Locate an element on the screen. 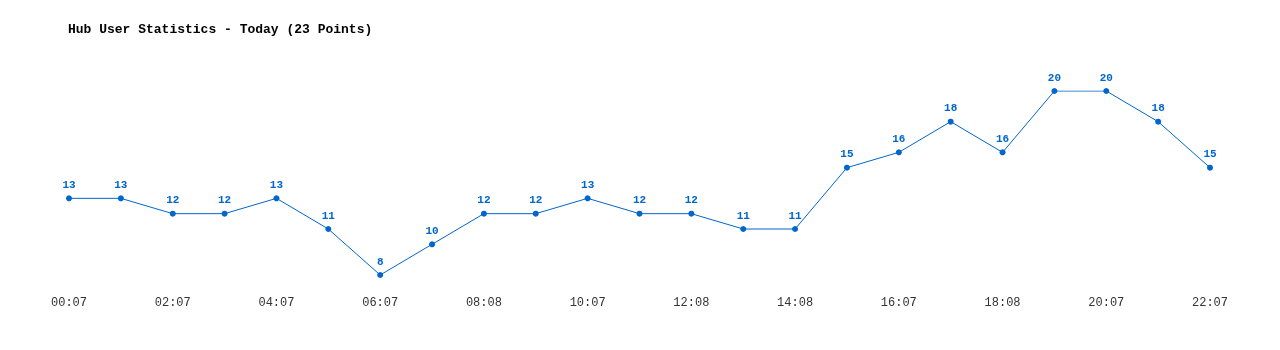  x-tick-label: 10:07 is located at coordinates (587, 303).